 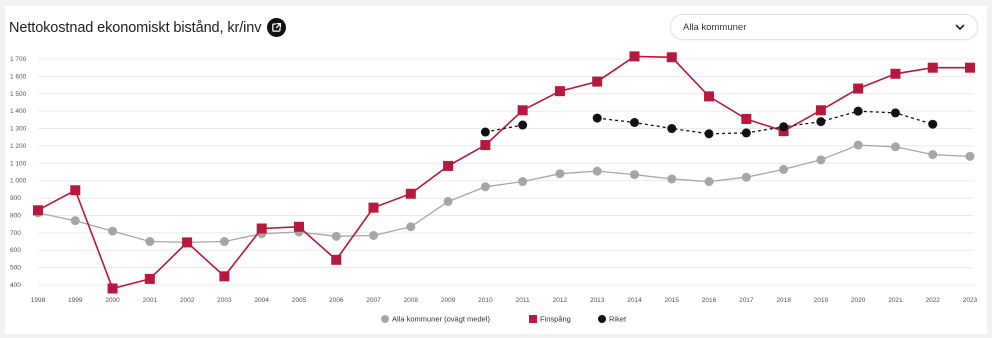 What do you see at coordinates (373, 300) in the screenshot?
I see `x-tick-label: 2007` at bounding box center [373, 300].